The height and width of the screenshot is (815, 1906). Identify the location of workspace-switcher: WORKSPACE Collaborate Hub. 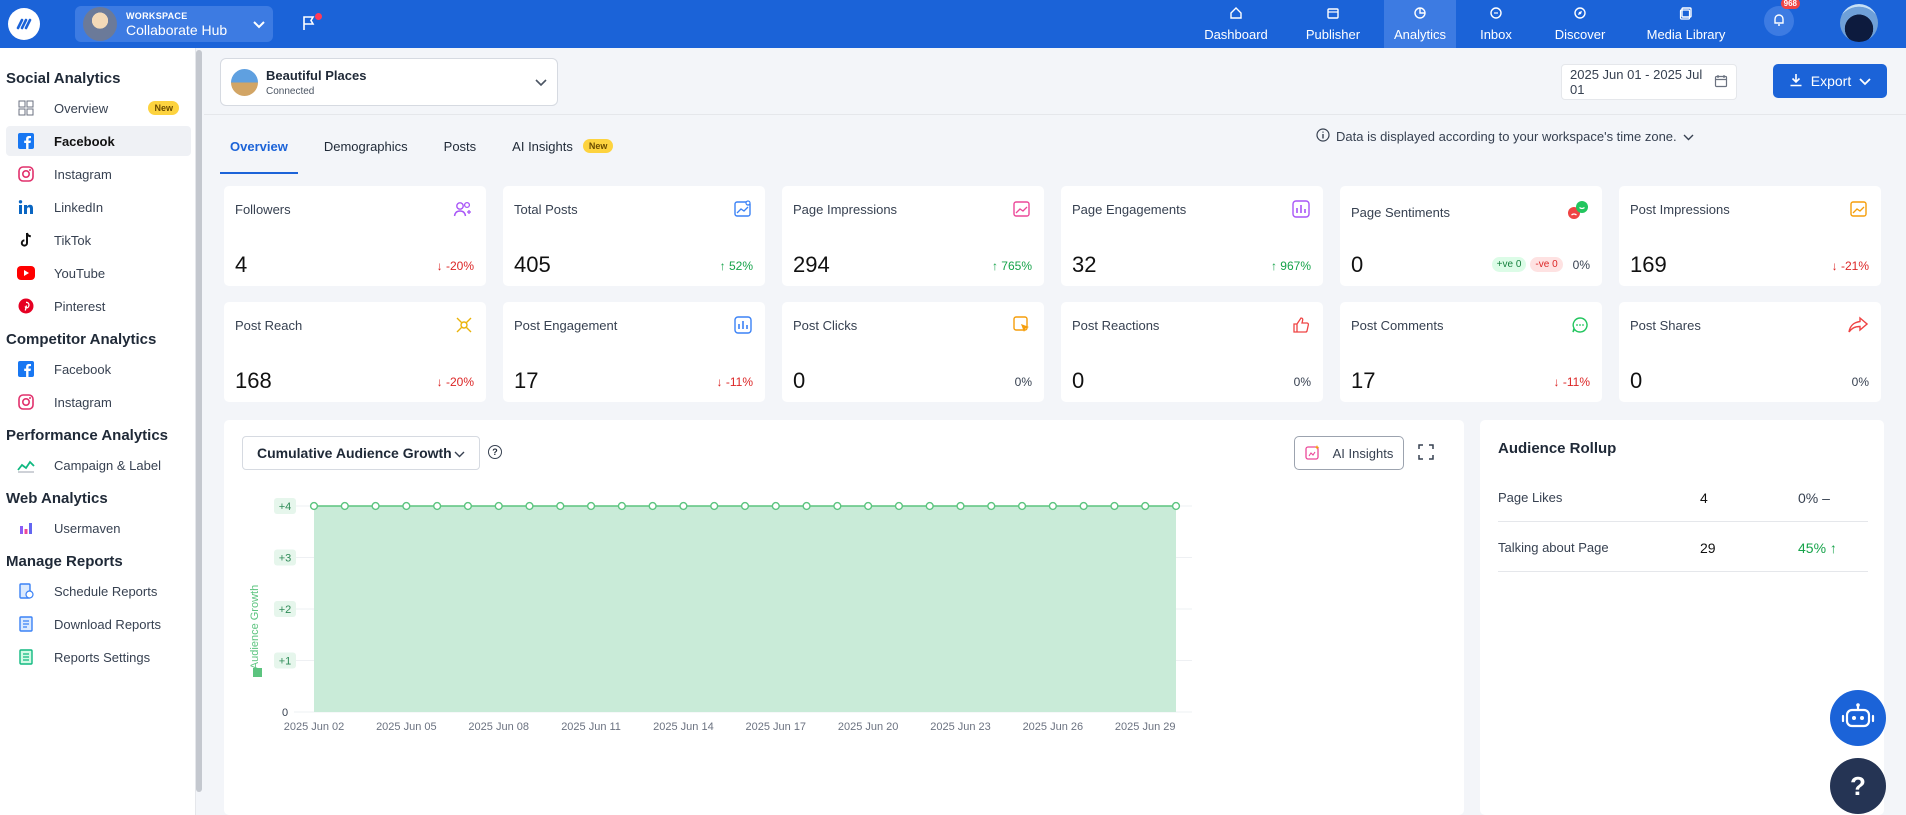
(174, 24).